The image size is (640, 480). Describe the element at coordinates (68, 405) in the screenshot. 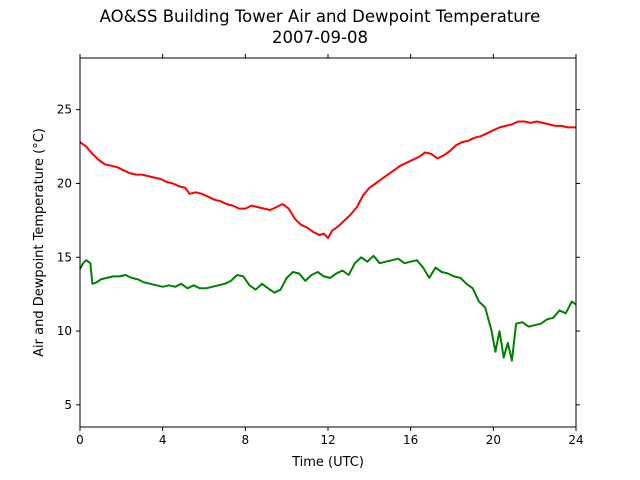

I see `y-tick-label: 5` at that location.